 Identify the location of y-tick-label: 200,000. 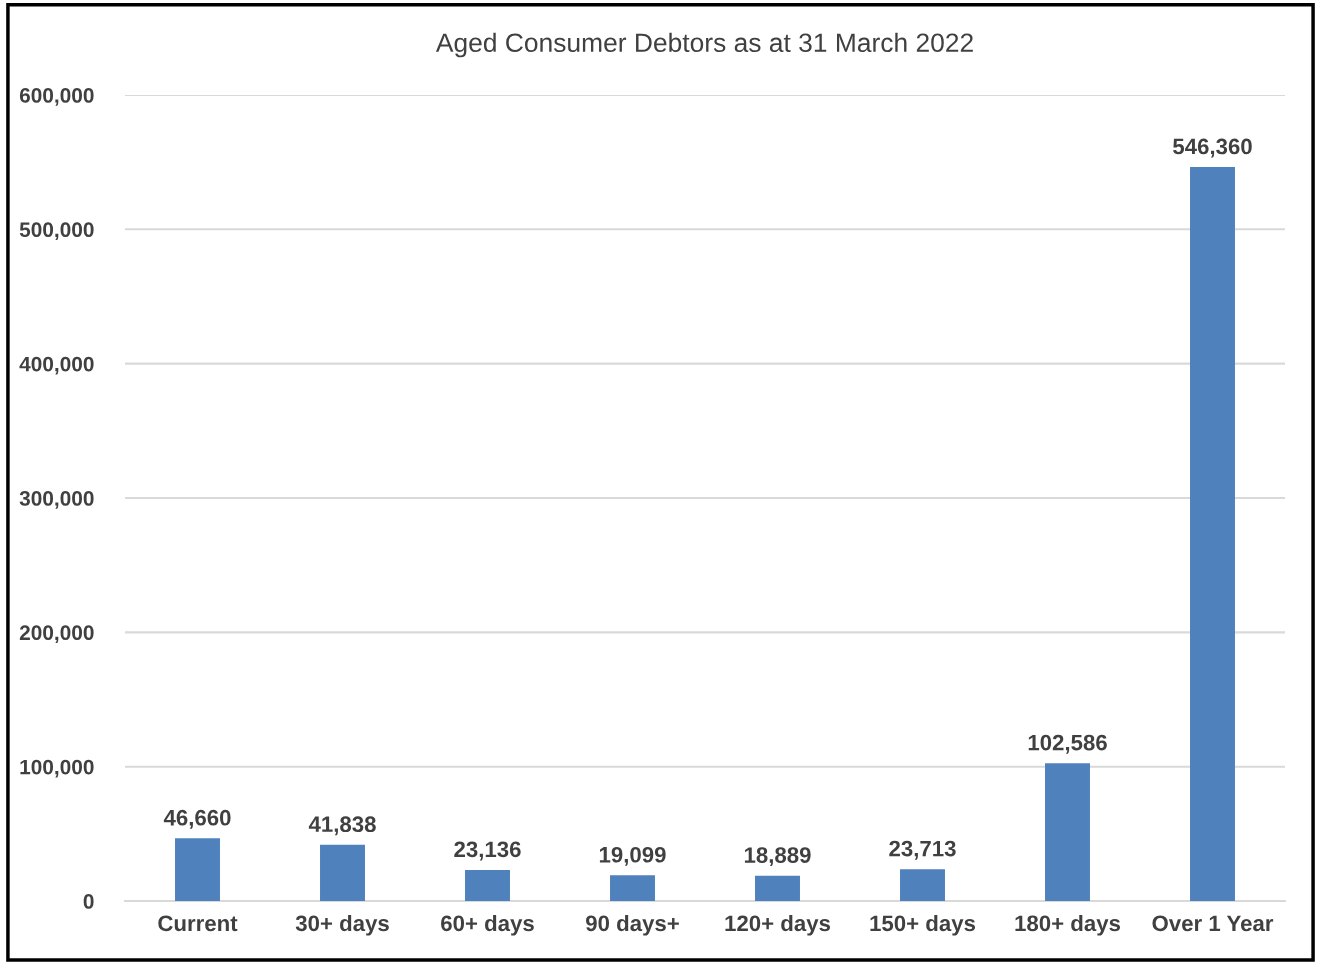
(56, 634).